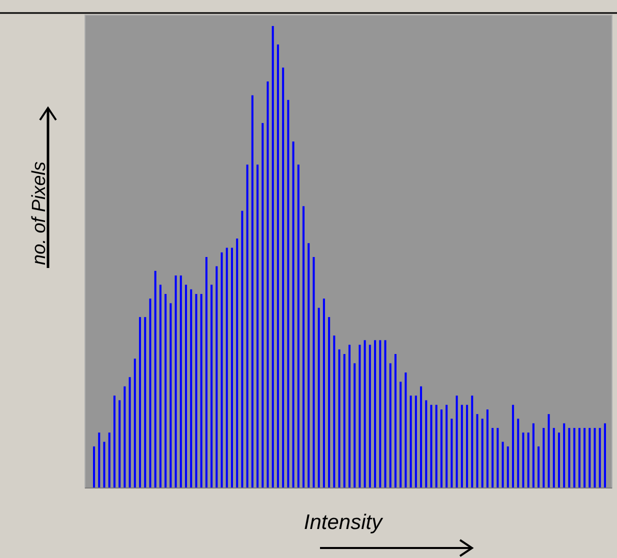  I want to click on y-axis-title: no. of Pixels, so click(39, 213).